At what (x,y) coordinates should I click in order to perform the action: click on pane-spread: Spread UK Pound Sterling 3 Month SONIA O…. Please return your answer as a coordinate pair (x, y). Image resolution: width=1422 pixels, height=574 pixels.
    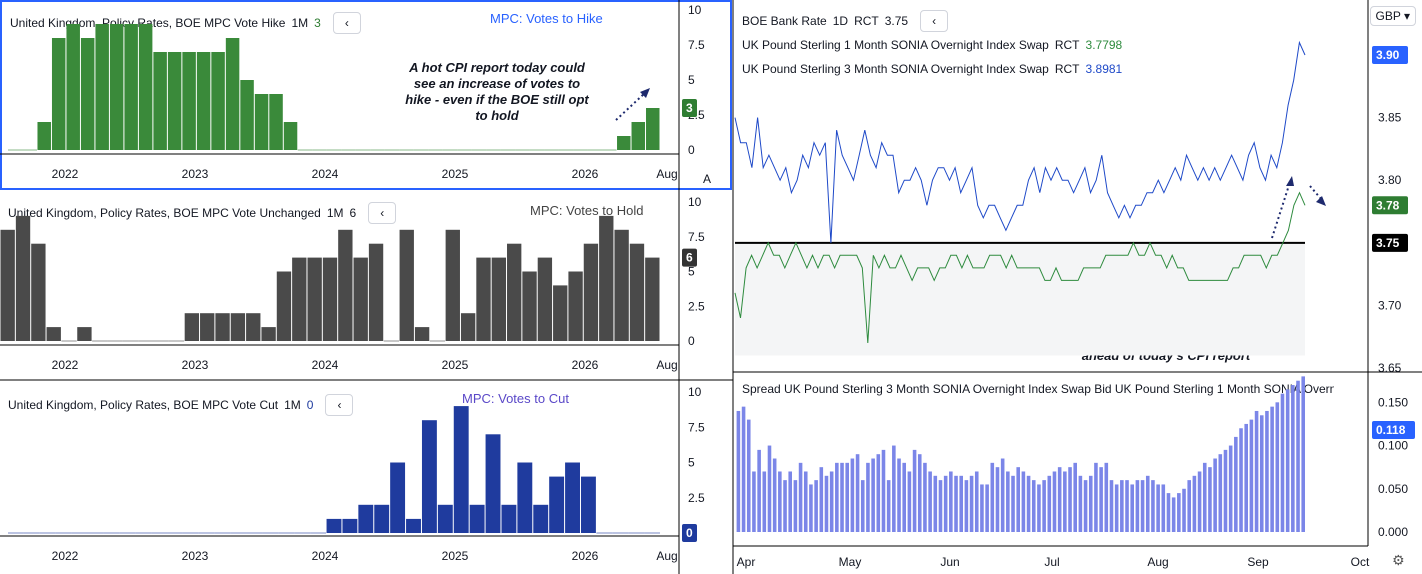
    Looking at the image, I should click on (1078, 459).